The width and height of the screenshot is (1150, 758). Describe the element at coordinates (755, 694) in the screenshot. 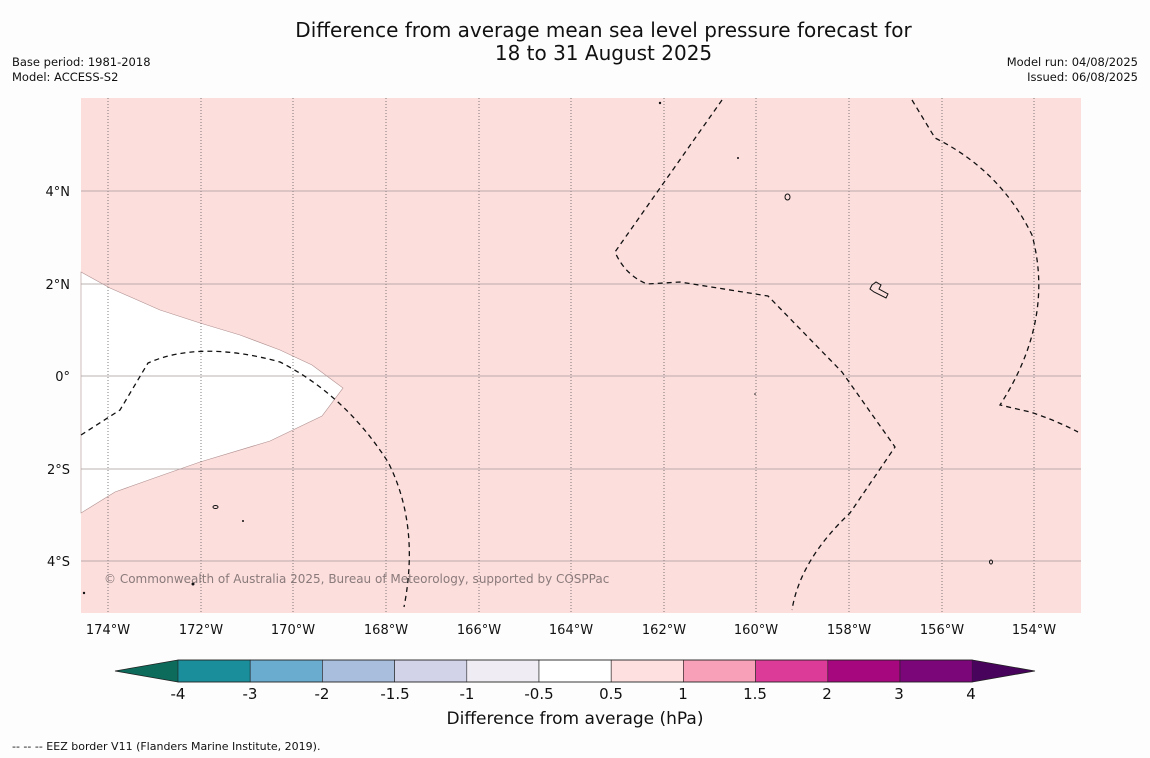

I see `colorbar-tick-label: 1.5` at that location.